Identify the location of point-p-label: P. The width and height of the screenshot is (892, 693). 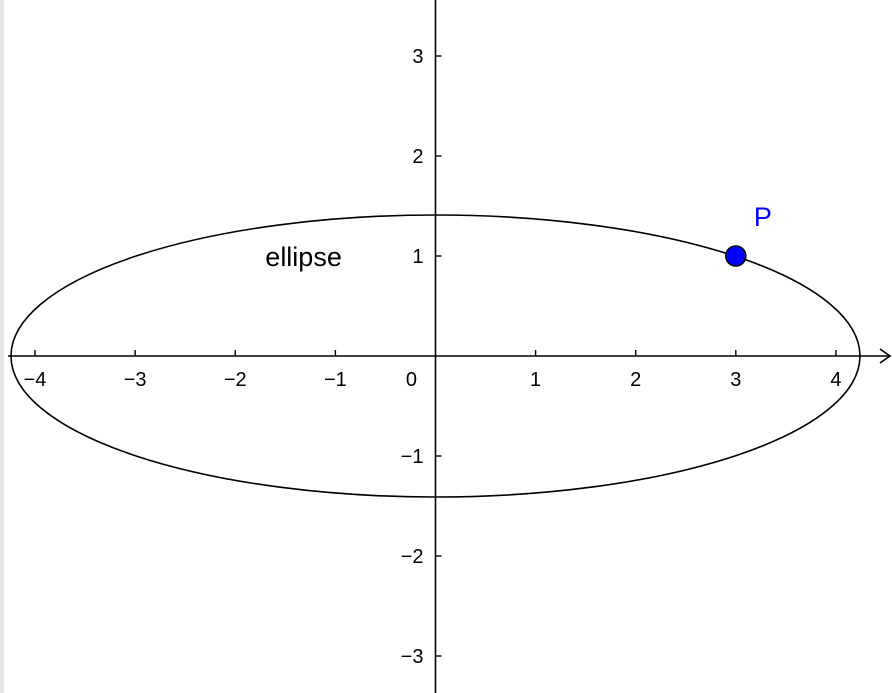
(763, 217).